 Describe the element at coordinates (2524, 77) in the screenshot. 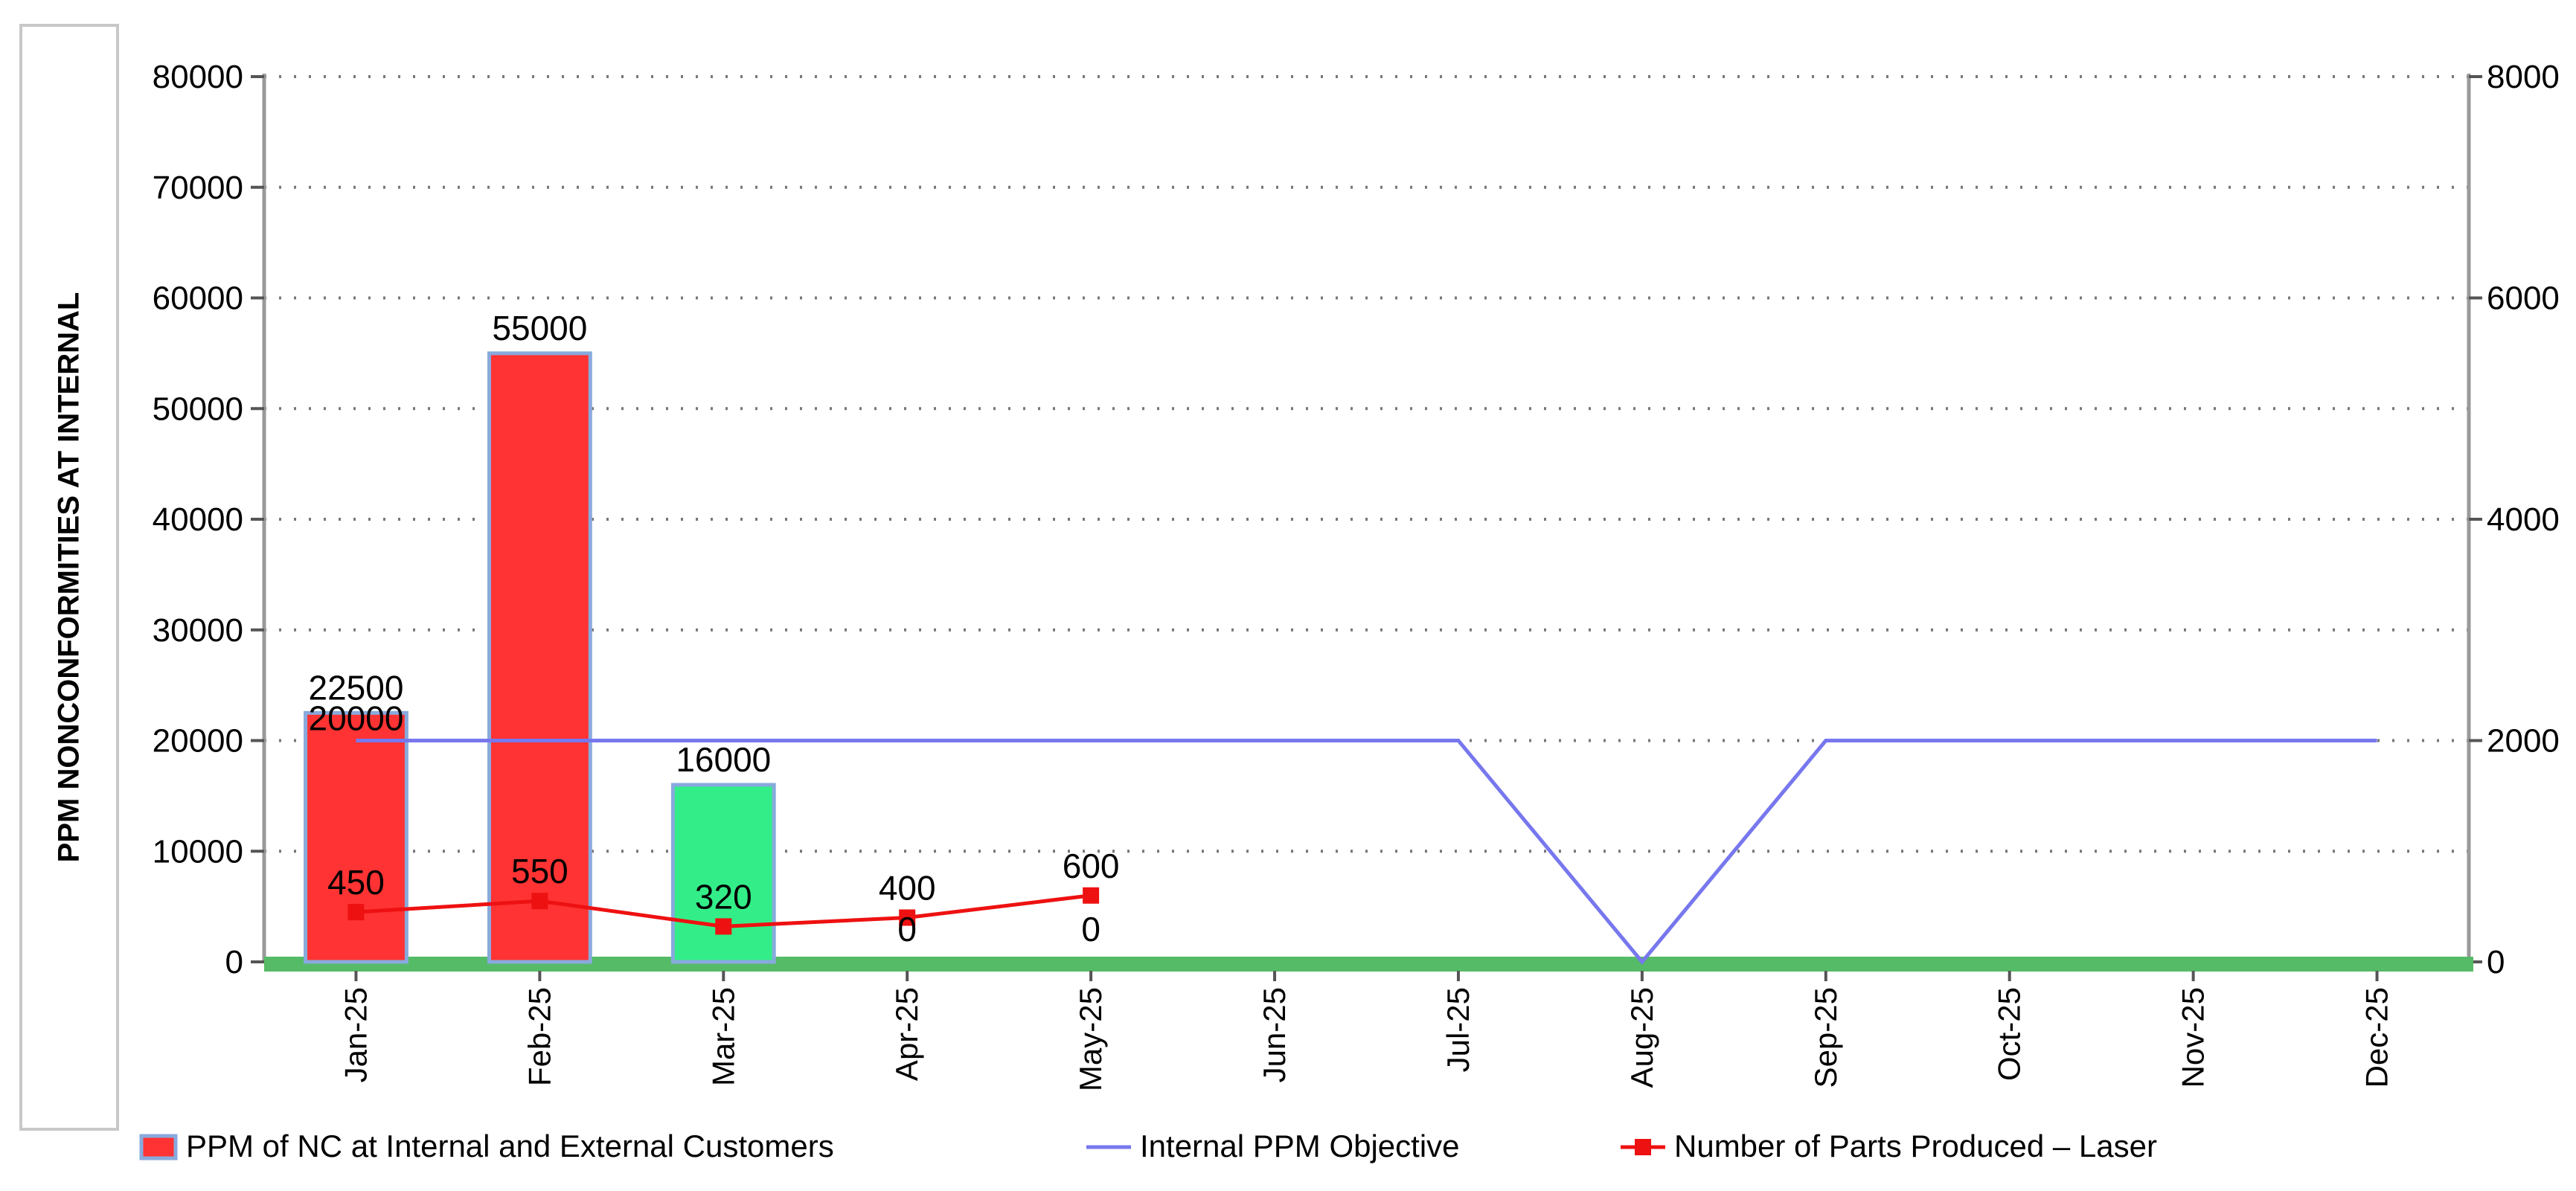

I see `right-tick-label: 8000` at that location.